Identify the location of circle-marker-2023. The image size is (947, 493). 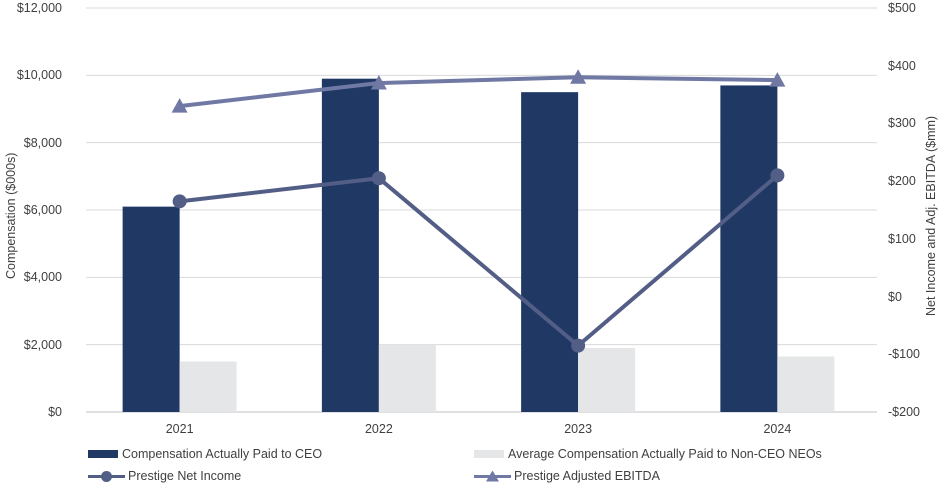
(578, 345).